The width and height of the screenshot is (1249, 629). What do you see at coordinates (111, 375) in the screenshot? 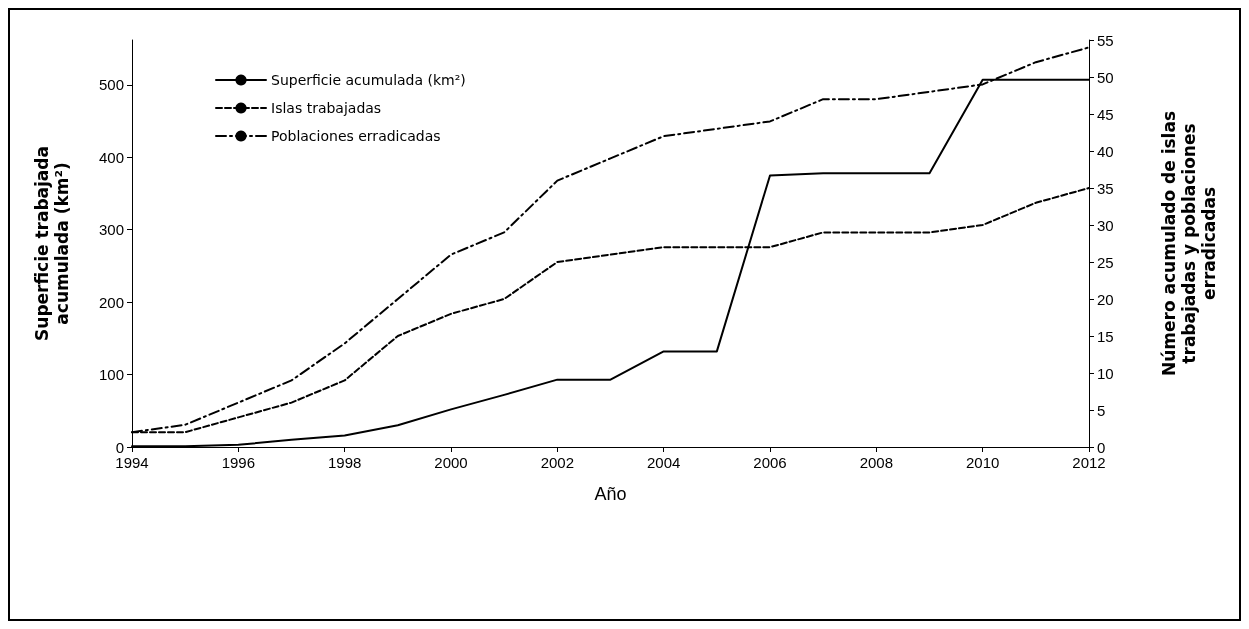
I see `y-tick-label: 100` at bounding box center [111, 375].